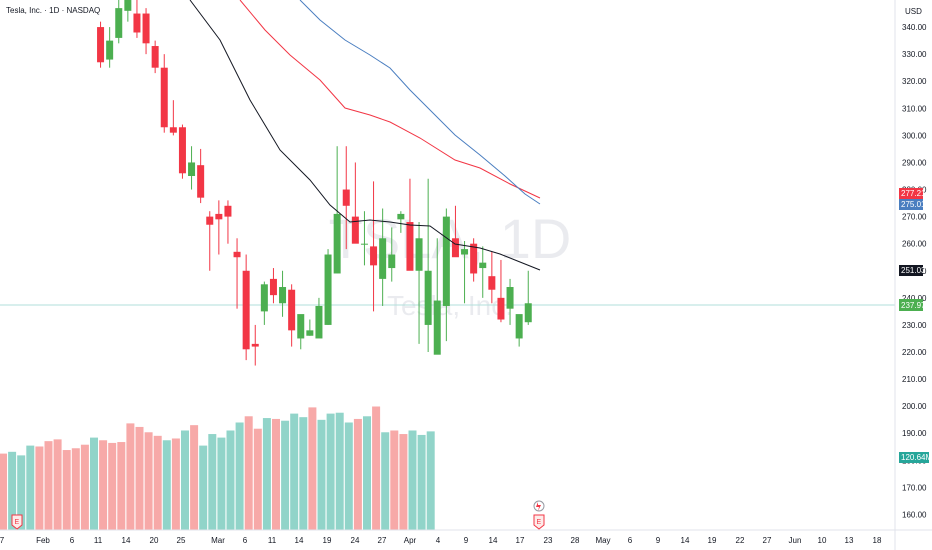 The image size is (932, 550). Describe the element at coordinates (849, 540) in the screenshot. I see `time-tick-label: 13` at that location.